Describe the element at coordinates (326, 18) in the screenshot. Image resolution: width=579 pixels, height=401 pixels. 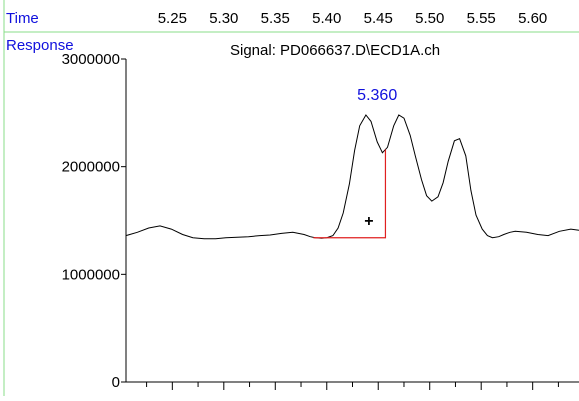
I see `x-tick-label: 5.40` at that location.